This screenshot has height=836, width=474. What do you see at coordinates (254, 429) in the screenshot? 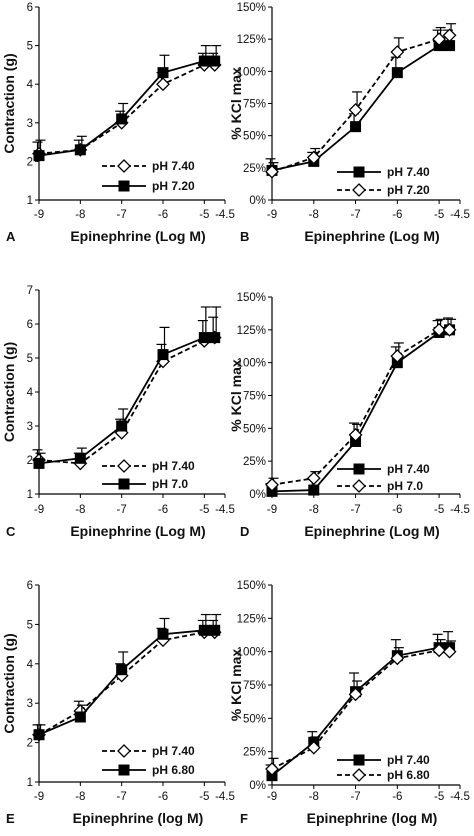
I see `y-tick-label: 50%` at bounding box center [254, 429].